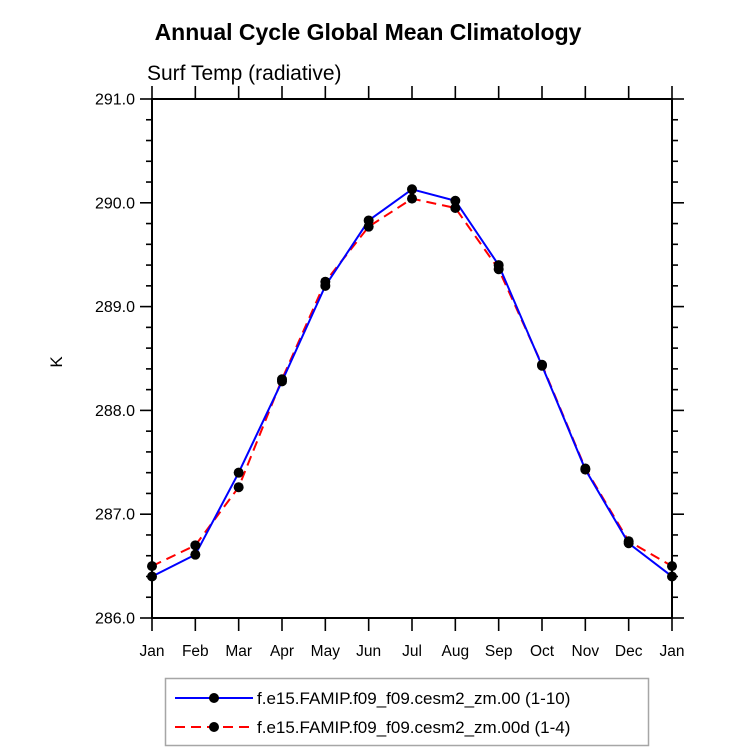 This screenshot has width=733, height=754. I want to click on x-tick-label: Dec, so click(629, 651).